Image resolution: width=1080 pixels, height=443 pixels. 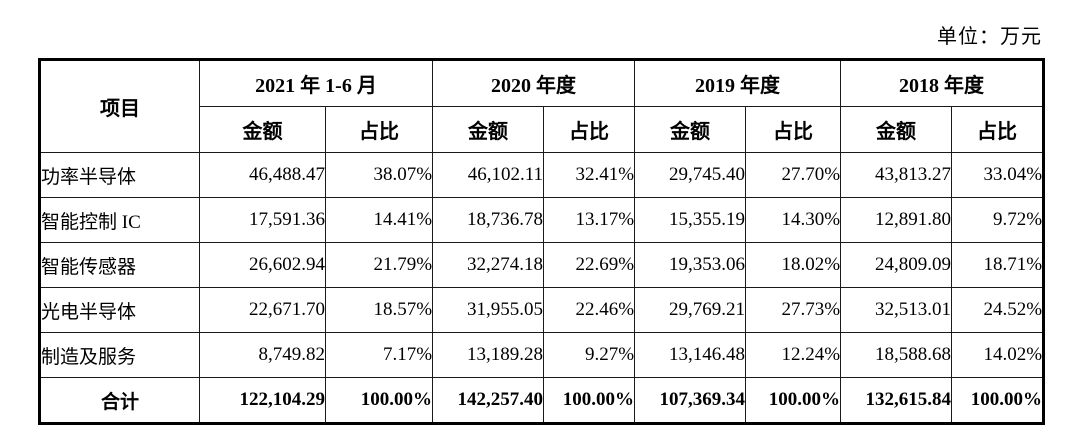 What do you see at coordinates (589, 175) in the screenshot?
I see `ratio-cell: 32.41%` at bounding box center [589, 175].